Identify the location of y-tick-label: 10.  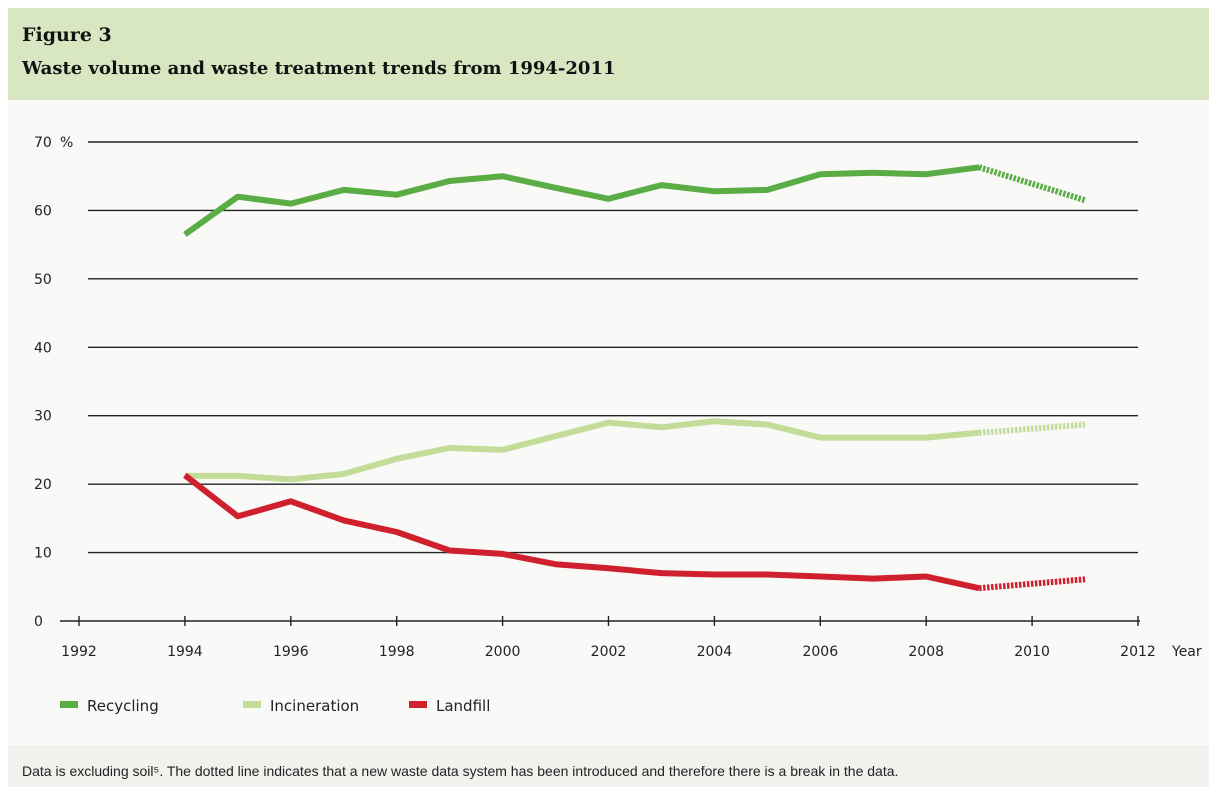
(43, 554).